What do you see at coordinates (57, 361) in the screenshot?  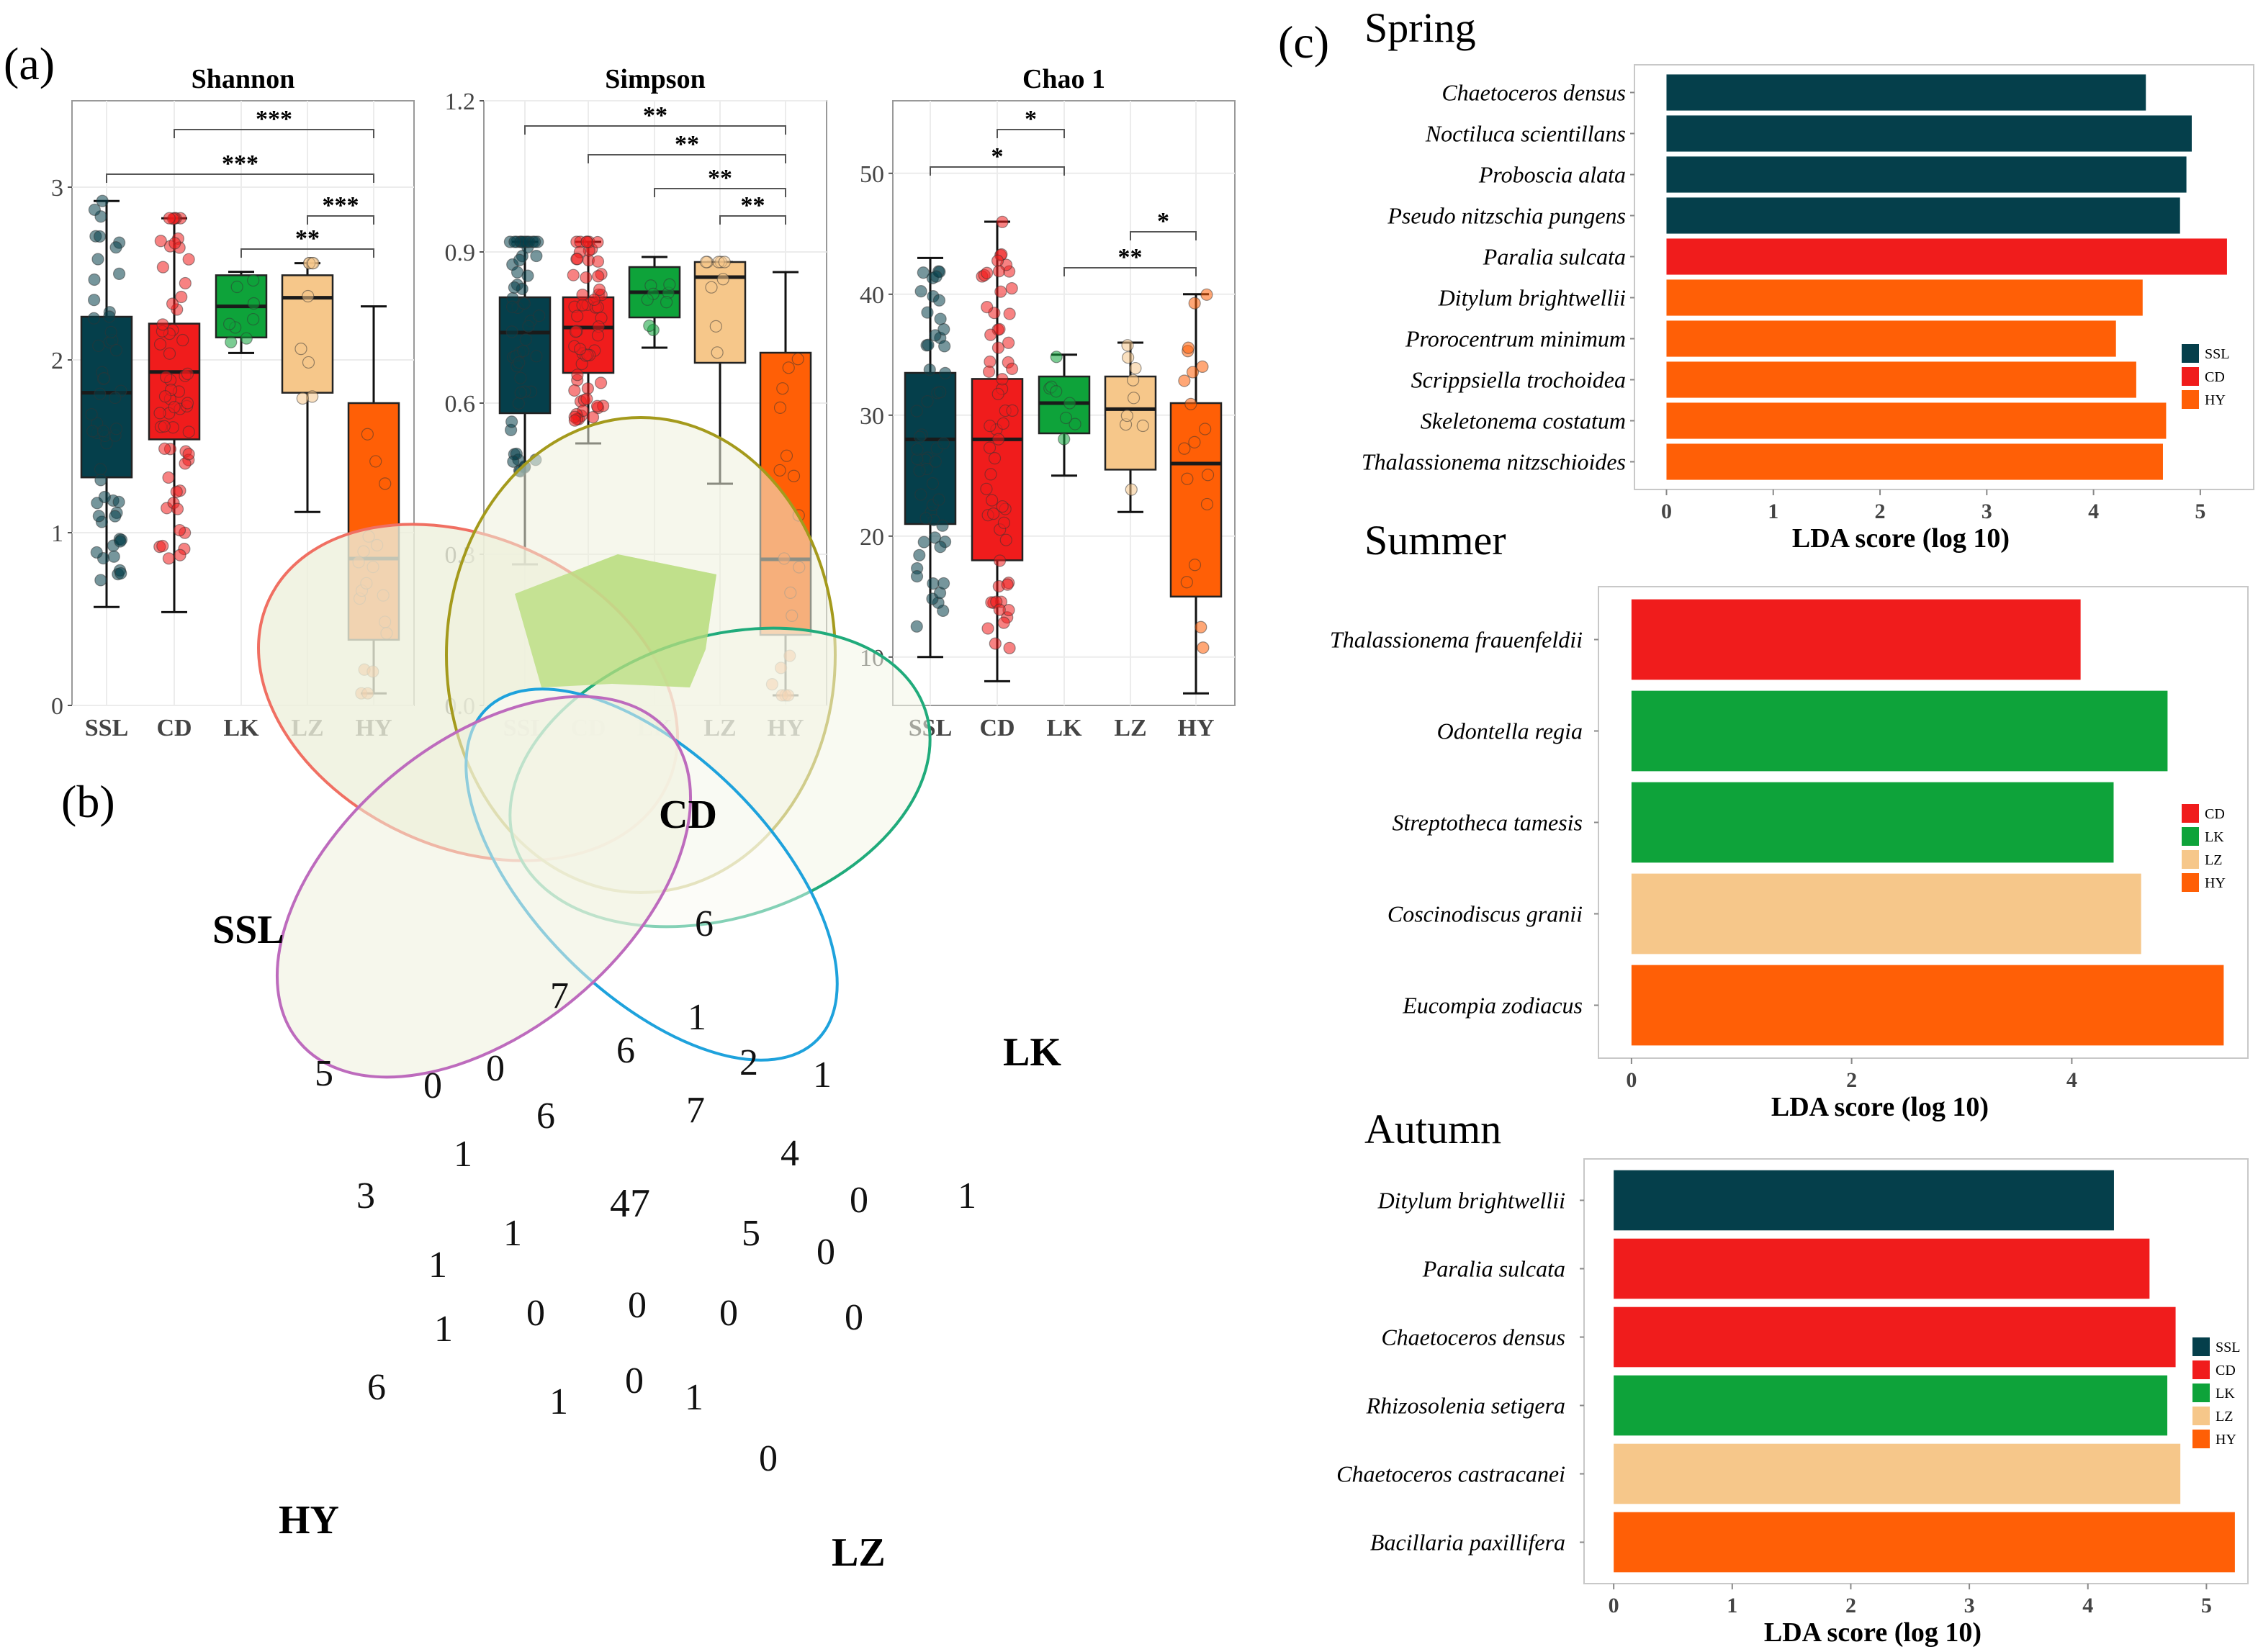 I see `shannon-ytick-label: 2` at bounding box center [57, 361].